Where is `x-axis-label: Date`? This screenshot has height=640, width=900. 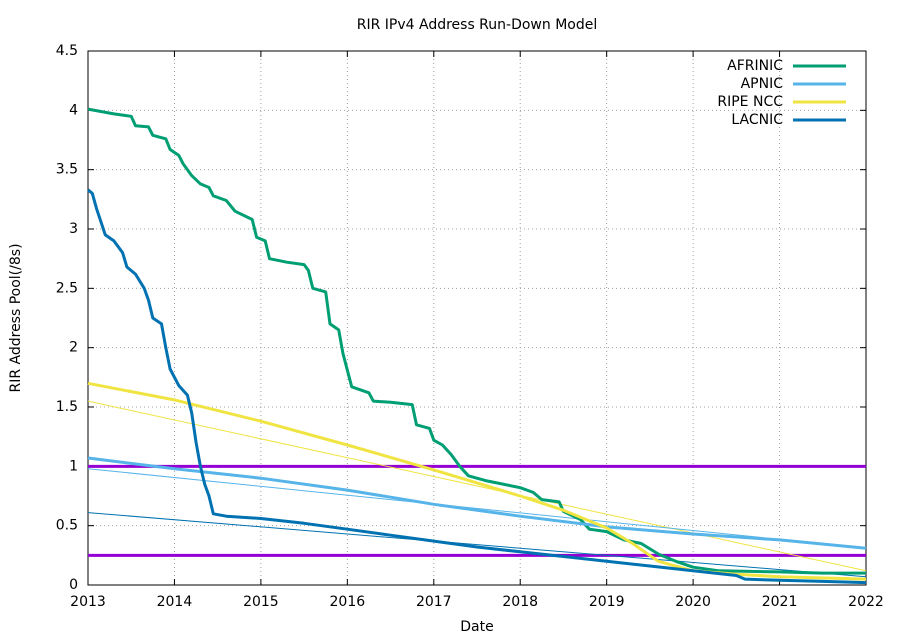 x-axis-label: Date is located at coordinates (476, 627).